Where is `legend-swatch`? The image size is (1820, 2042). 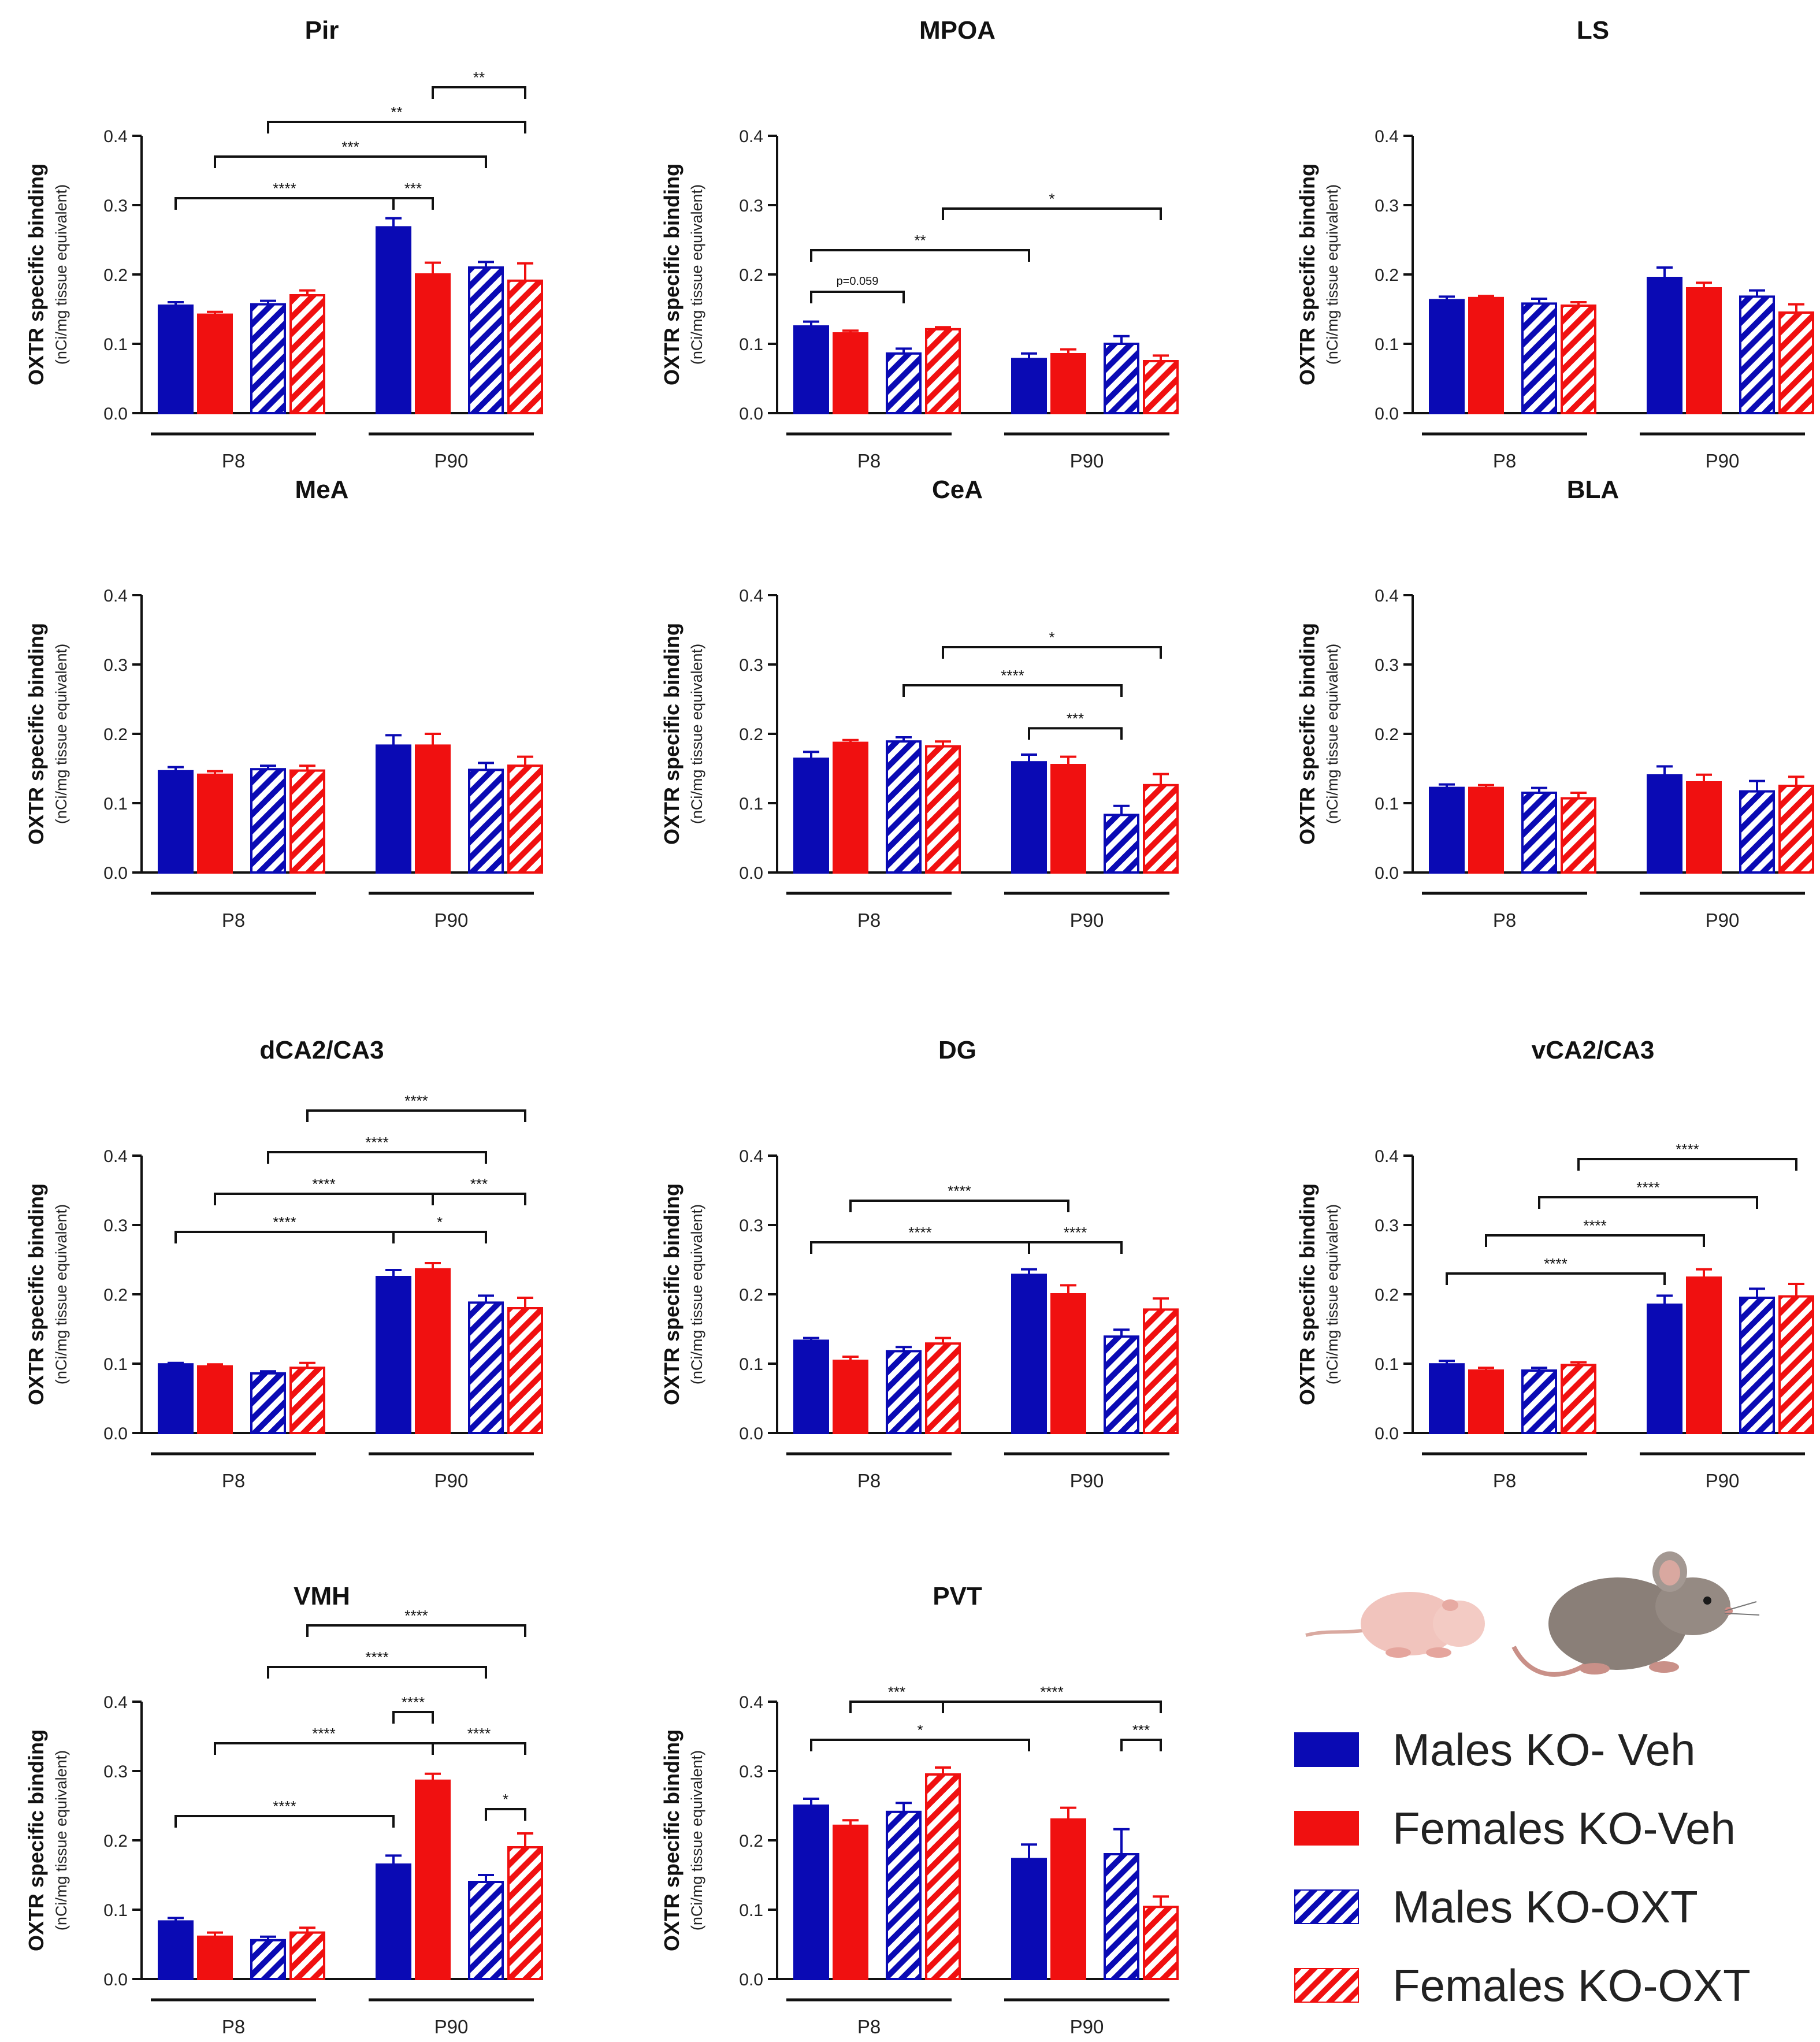 legend-swatch is located at coordinates (1326, 1828).